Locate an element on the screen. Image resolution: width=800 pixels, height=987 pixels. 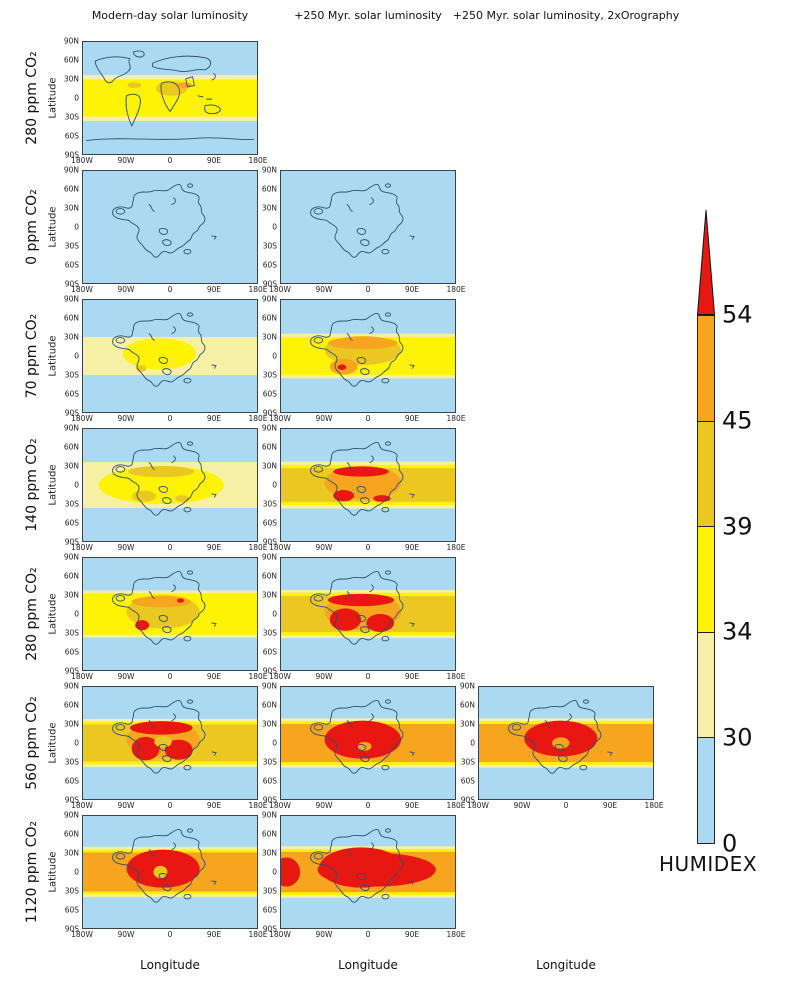
y-axis-title: Latitude is located at coordinates (53, 356).